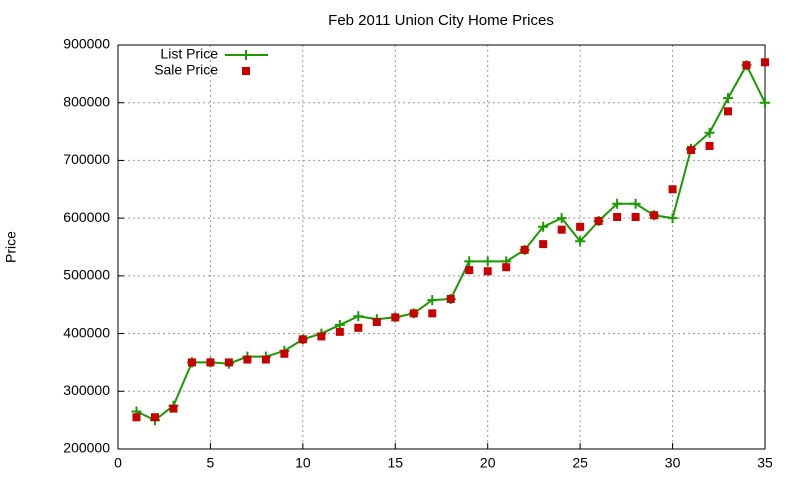 This screenshot has width=800, height=480. Describe the element at coordinates (488, 463) in the screenshot. I see `x-tick-label: 20` at that location.